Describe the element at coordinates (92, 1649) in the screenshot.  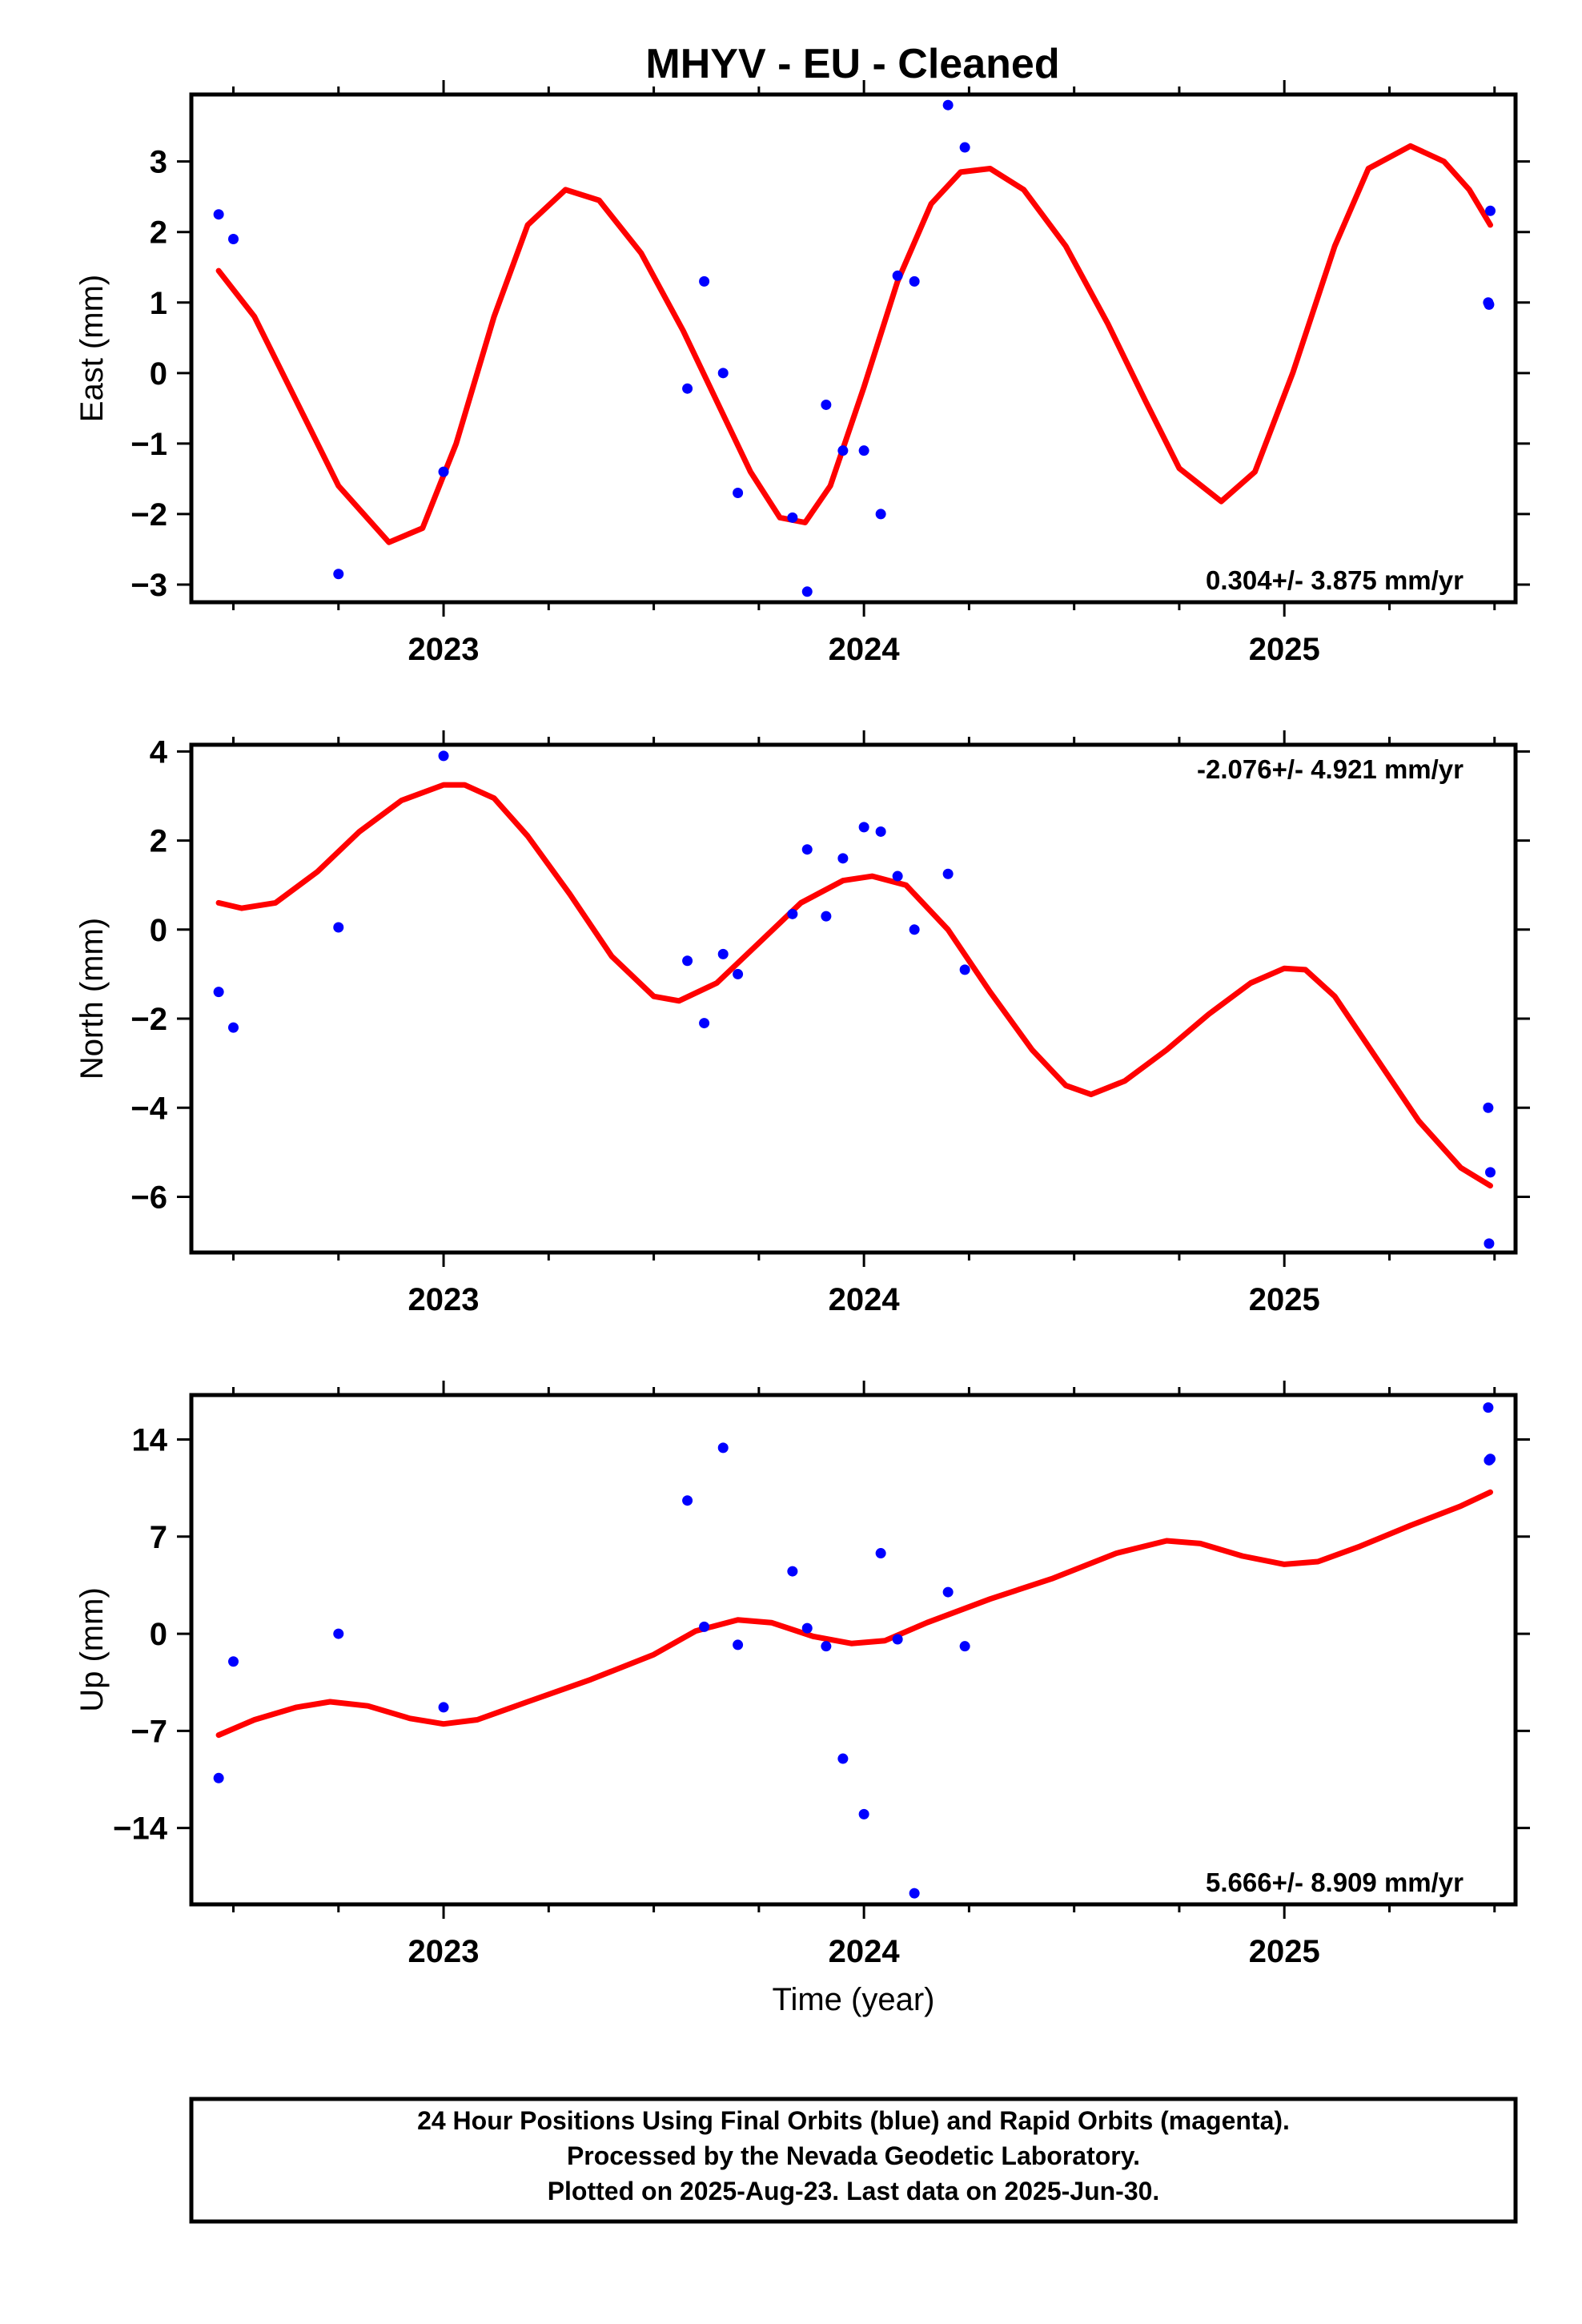
I see `p2-y-axis-label: Up (mm)` at that location.